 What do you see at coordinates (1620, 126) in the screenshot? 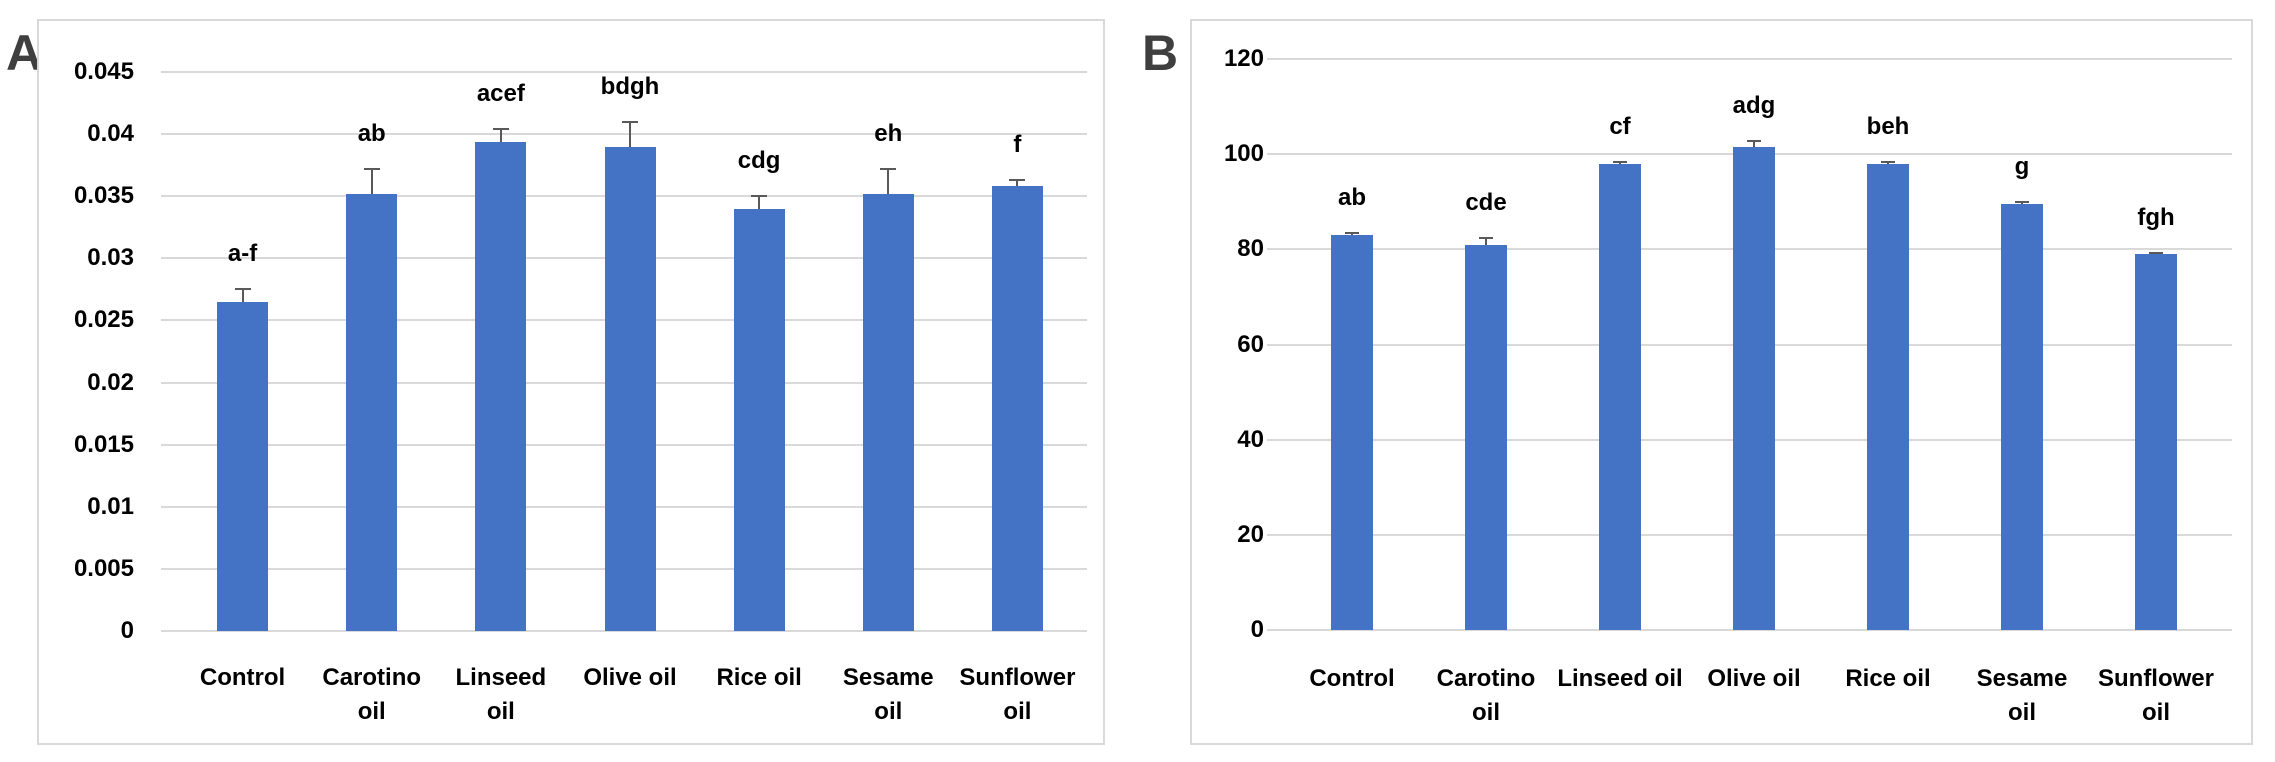
I see `significance-letter: cf` at bounding box center [1620, 126].